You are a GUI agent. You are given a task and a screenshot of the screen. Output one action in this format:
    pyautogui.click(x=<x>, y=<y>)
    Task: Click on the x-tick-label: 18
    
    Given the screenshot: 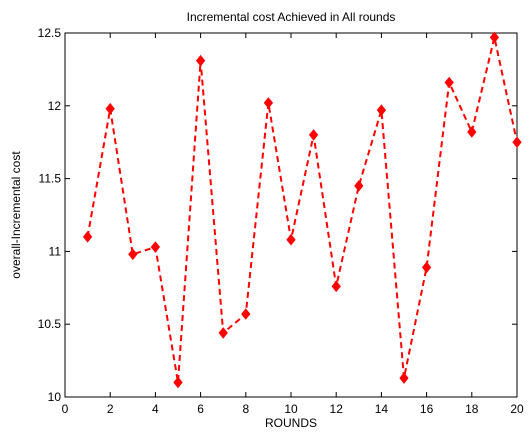 What is the action you would take?
    pyautogui.click(x=472, y=409)
    